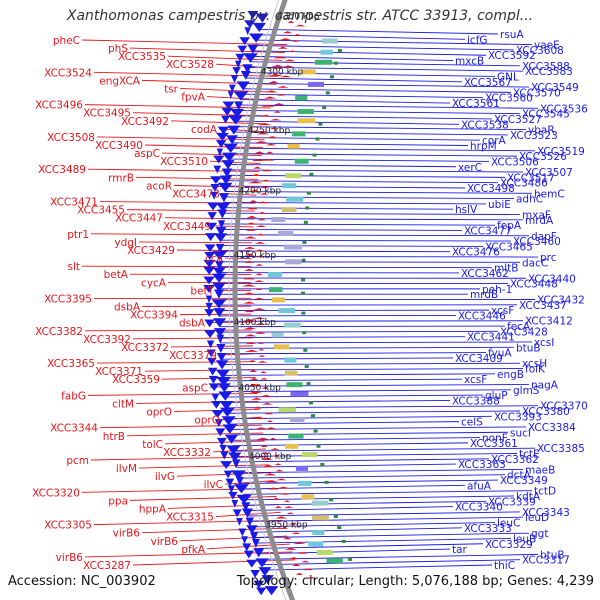  What do you see at coordinates (534, 364) in the screenshot?
I see `reverse-gene-label: xcsH` at bounding box center [534, 364].